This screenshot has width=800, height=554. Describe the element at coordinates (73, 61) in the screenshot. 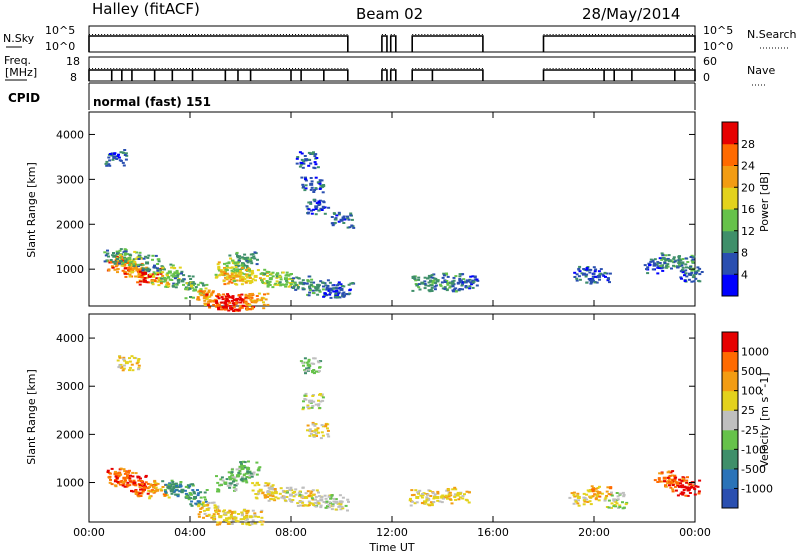

I see `freq-tick-top: 18` at that location.